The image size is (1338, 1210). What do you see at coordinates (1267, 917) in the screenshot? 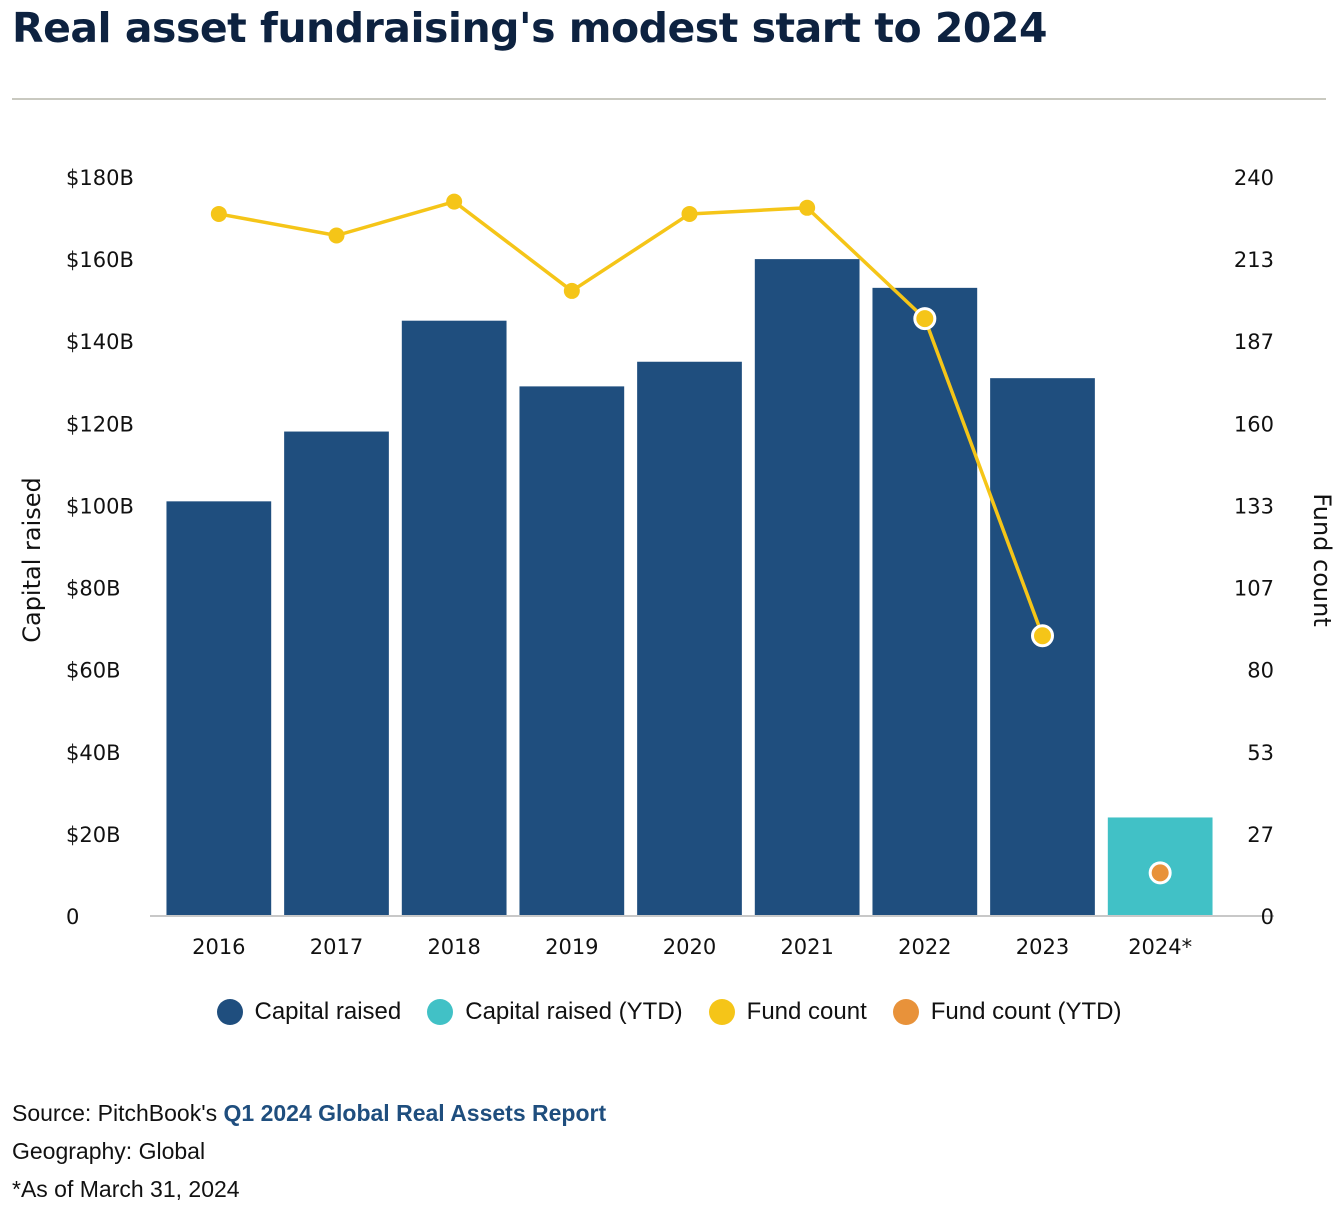
I see `right-tick-label: 0` at bounding box center [1267, 917].